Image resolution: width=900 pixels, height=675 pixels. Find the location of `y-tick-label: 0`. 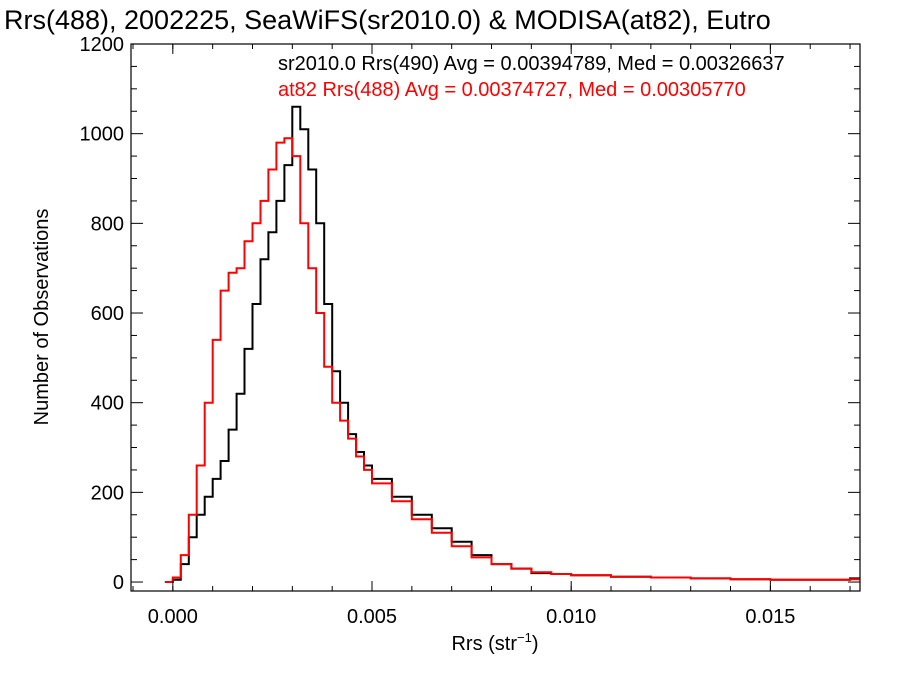

y-tick-label: 0 is located at coordinates (118, 583).